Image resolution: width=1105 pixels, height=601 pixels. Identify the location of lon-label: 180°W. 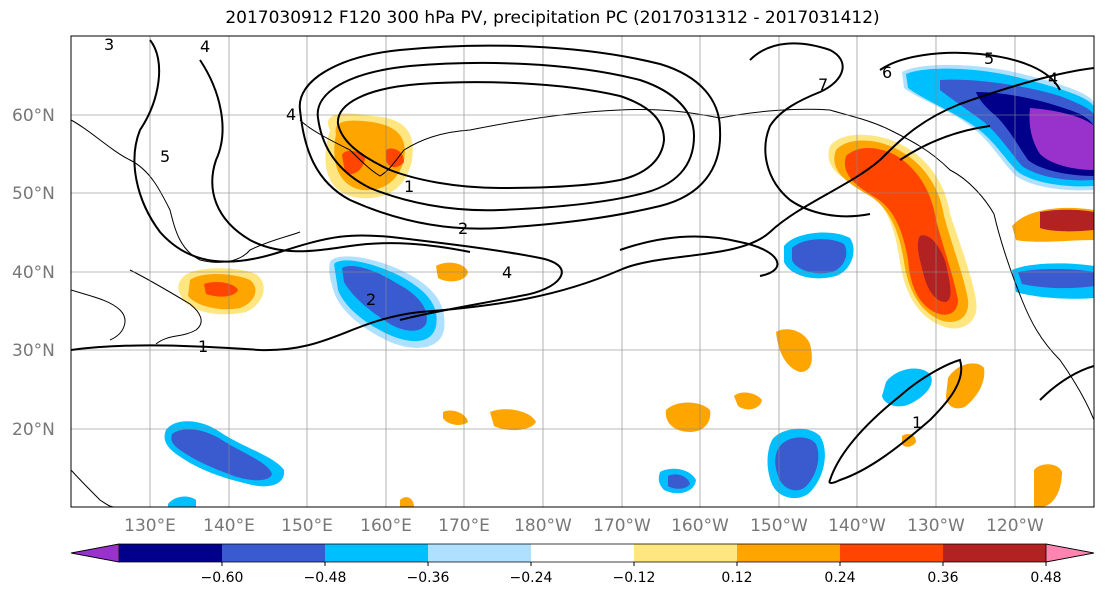
(543, 526).